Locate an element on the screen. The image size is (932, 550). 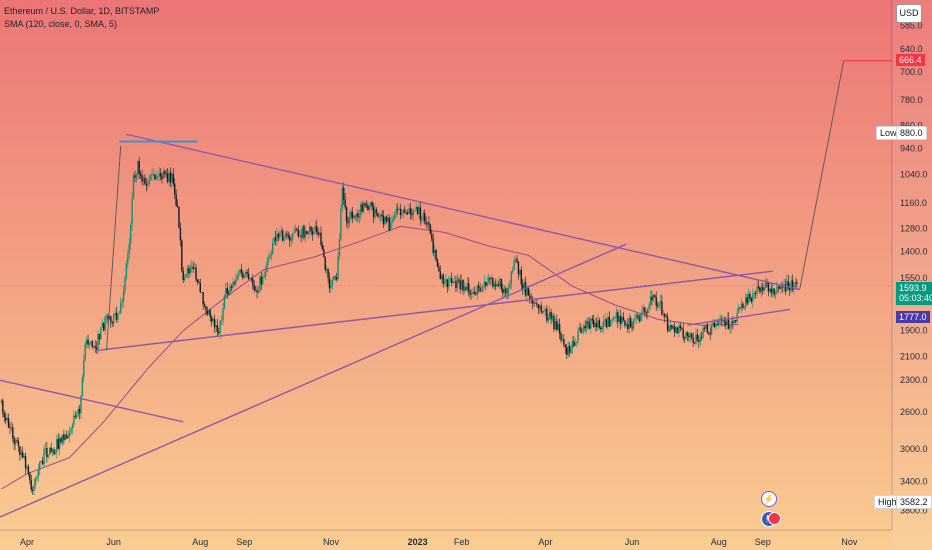
currency-button: USD is located at coordinates (909, 13).